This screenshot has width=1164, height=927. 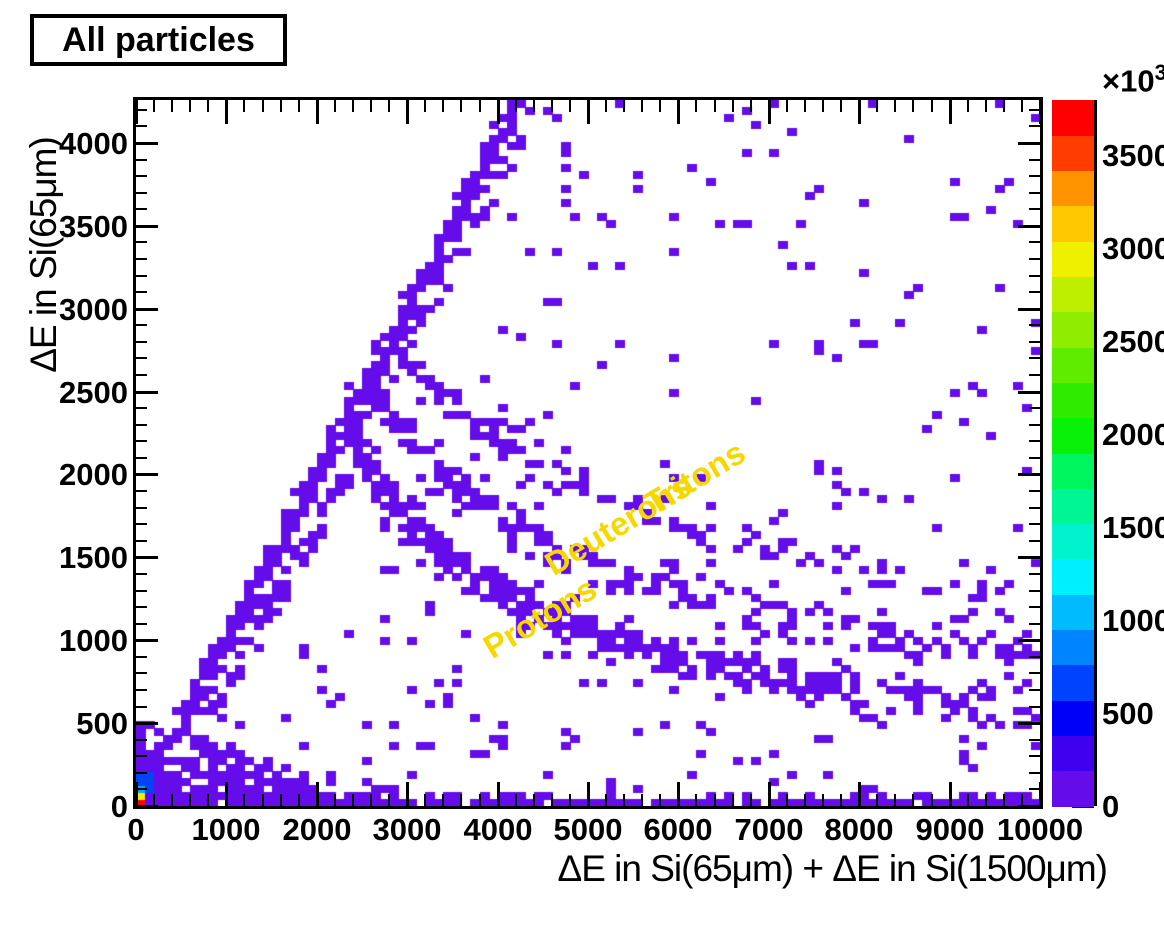 I want to click on colorbar-multiplier: ×10³, so click(x=1133, y=79).